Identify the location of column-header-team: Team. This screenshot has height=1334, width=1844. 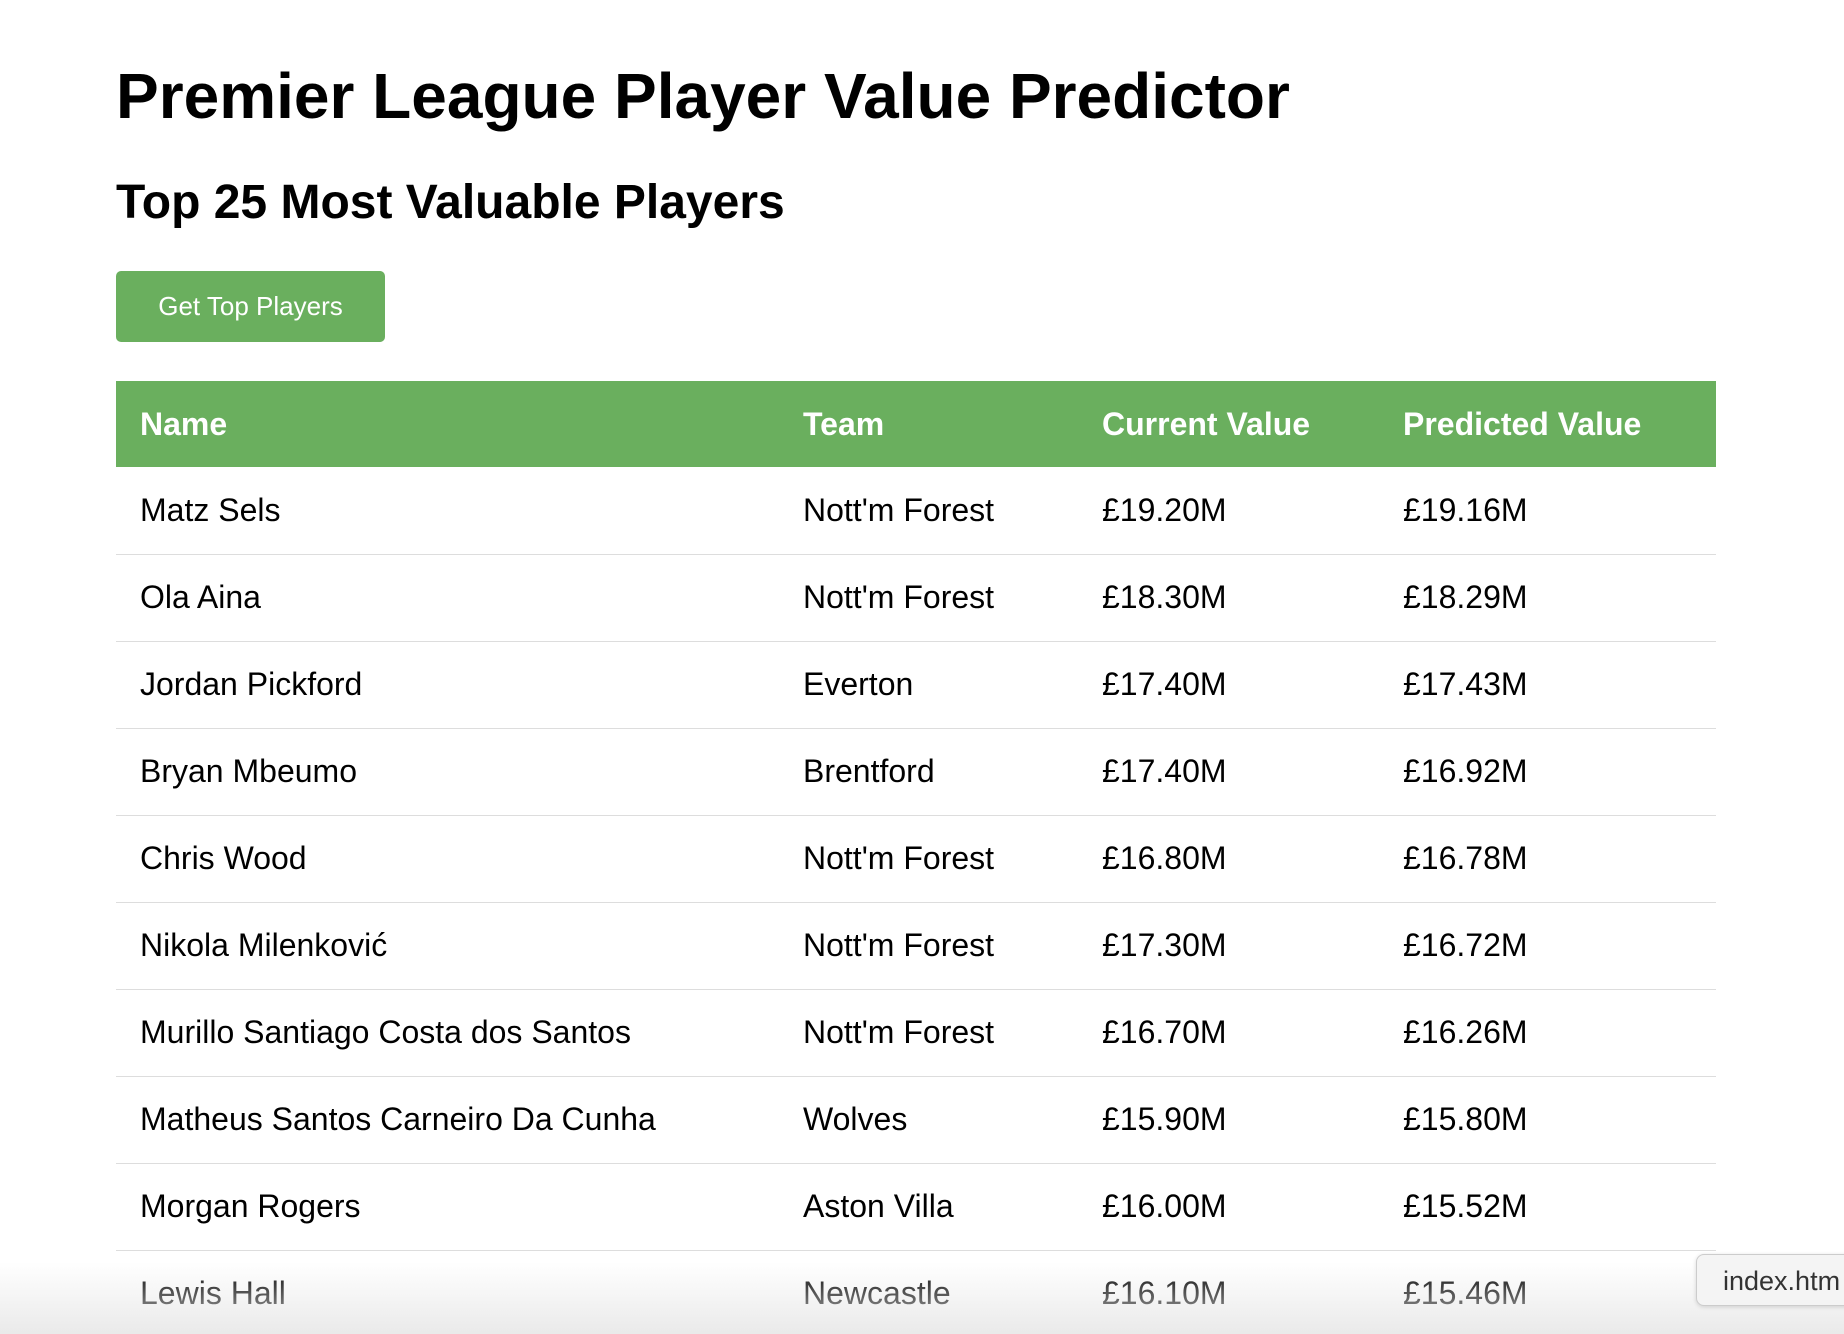
(928, 424).